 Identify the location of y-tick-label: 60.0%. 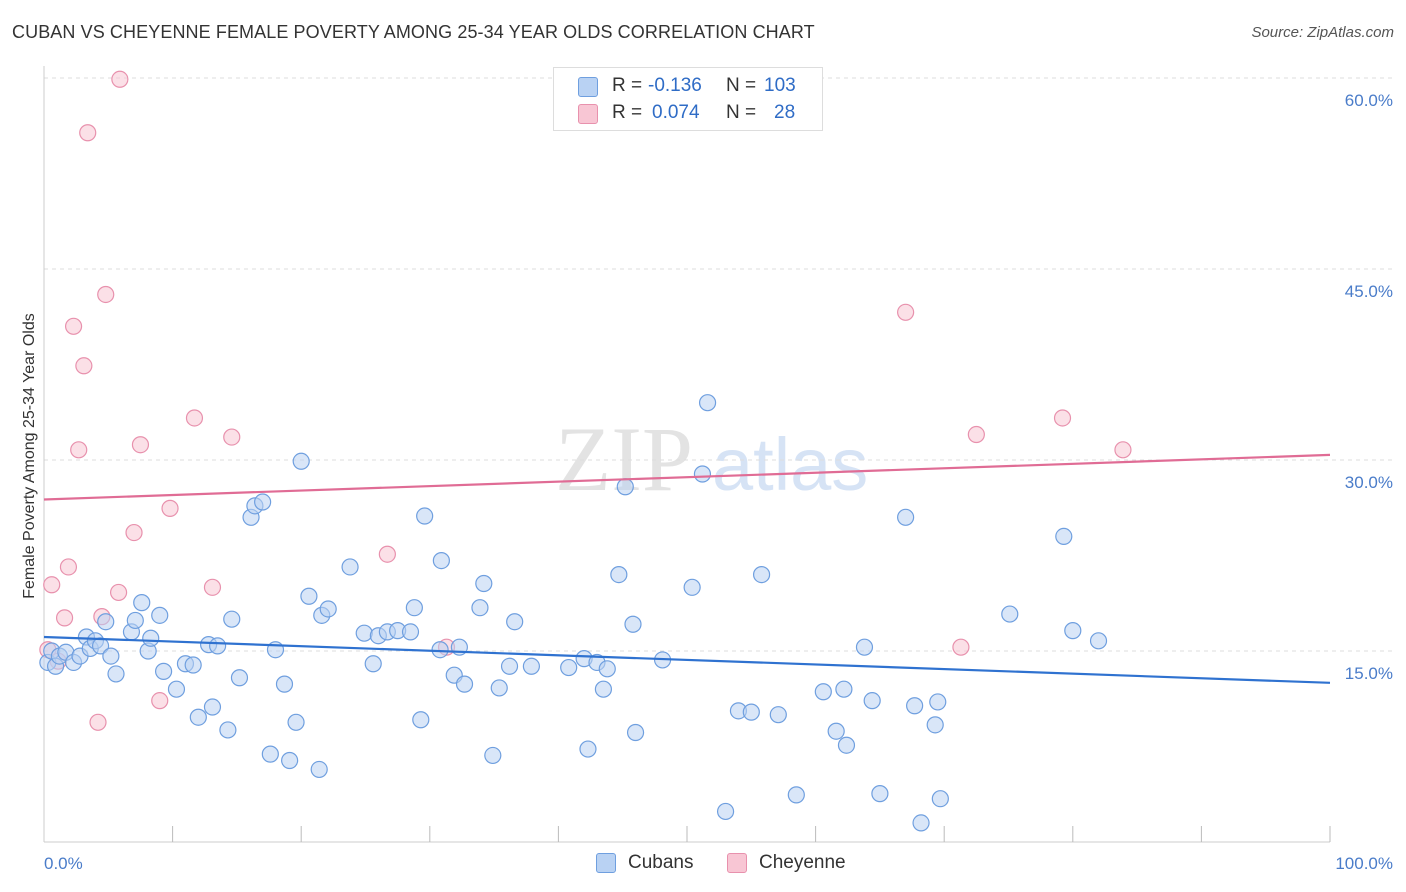
(1369, 100).